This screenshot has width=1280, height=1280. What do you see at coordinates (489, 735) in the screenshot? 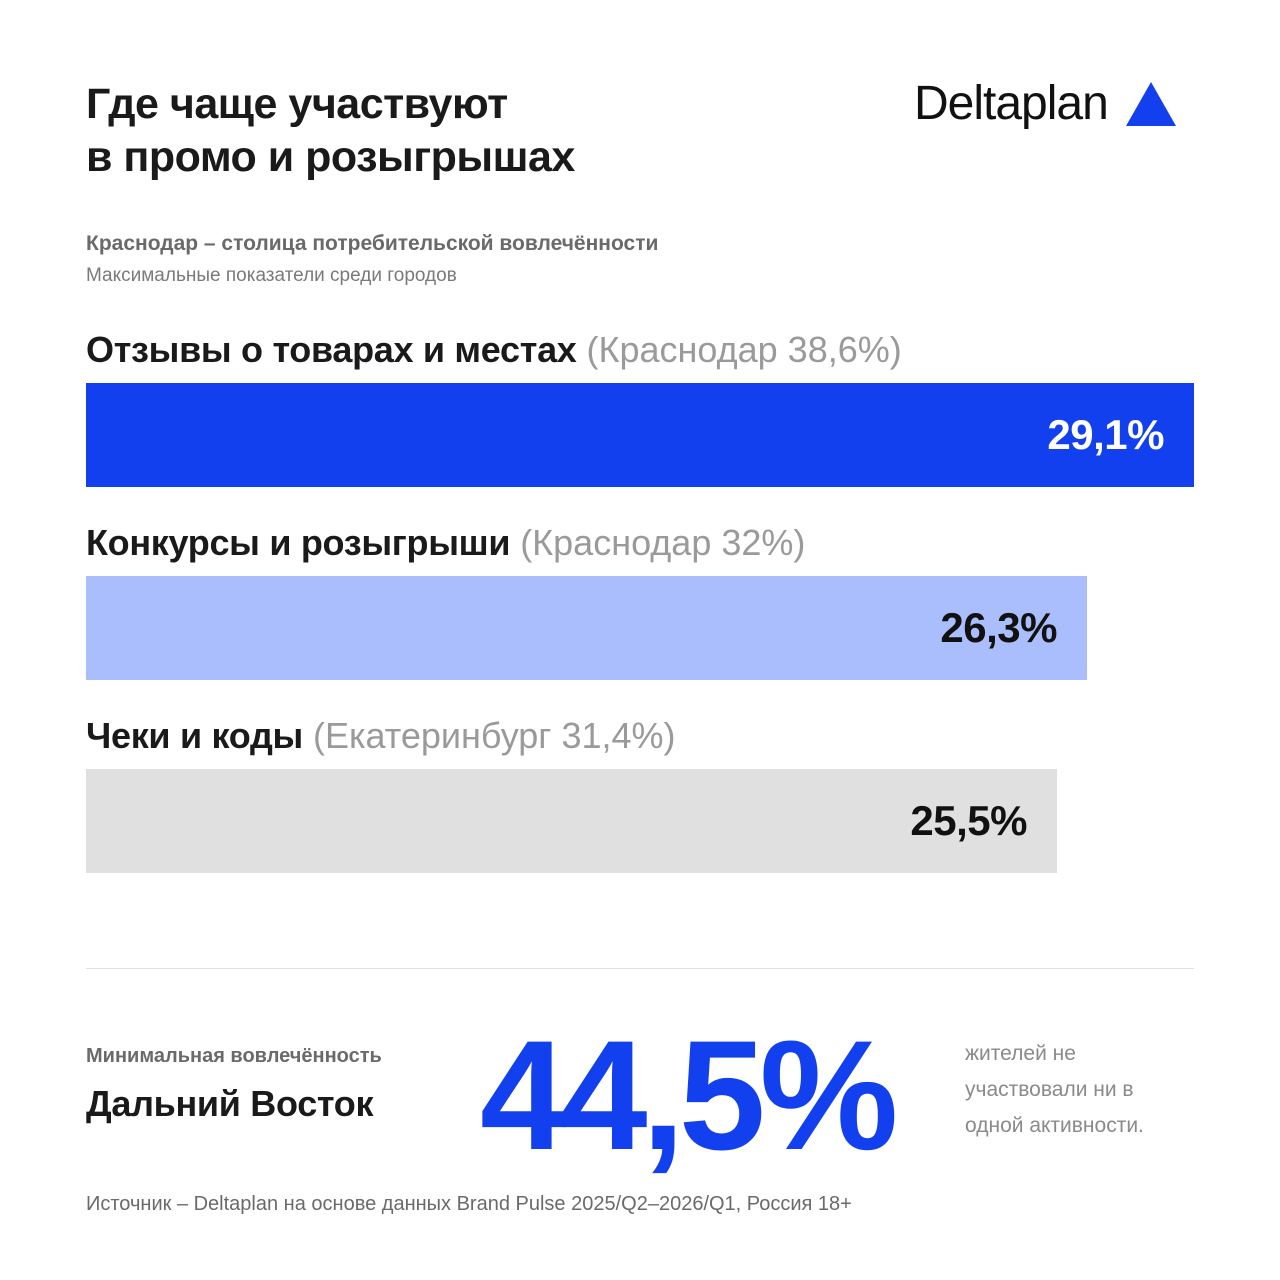
I see `category-max-note: (Екатеринбург 31,4%)` at bounding box center [489, 735].